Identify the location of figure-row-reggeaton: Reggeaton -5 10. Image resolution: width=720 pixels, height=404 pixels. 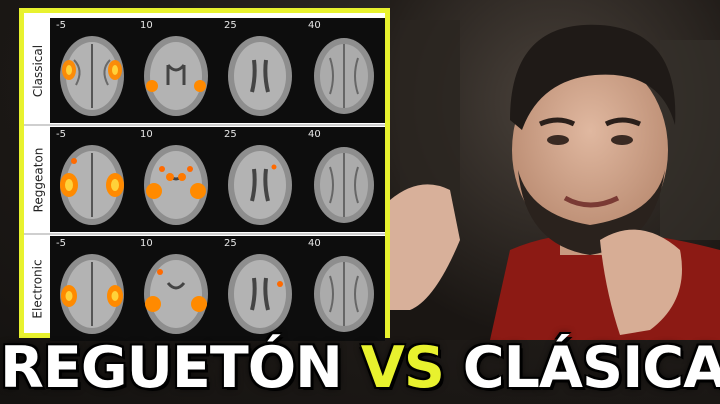
(204, 179).